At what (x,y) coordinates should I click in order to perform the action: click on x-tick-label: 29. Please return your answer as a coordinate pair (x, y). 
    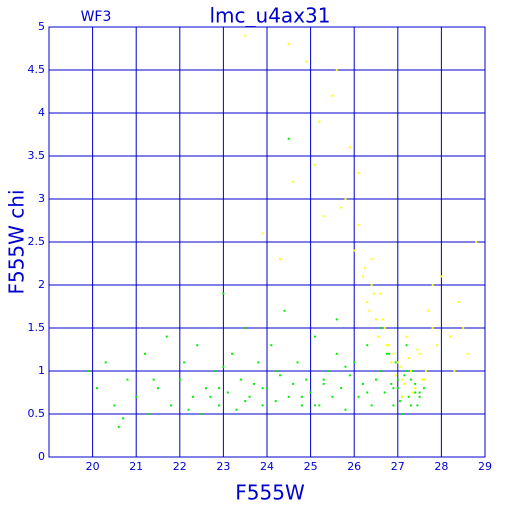
    Looking at the image, I should click on (485, 466).